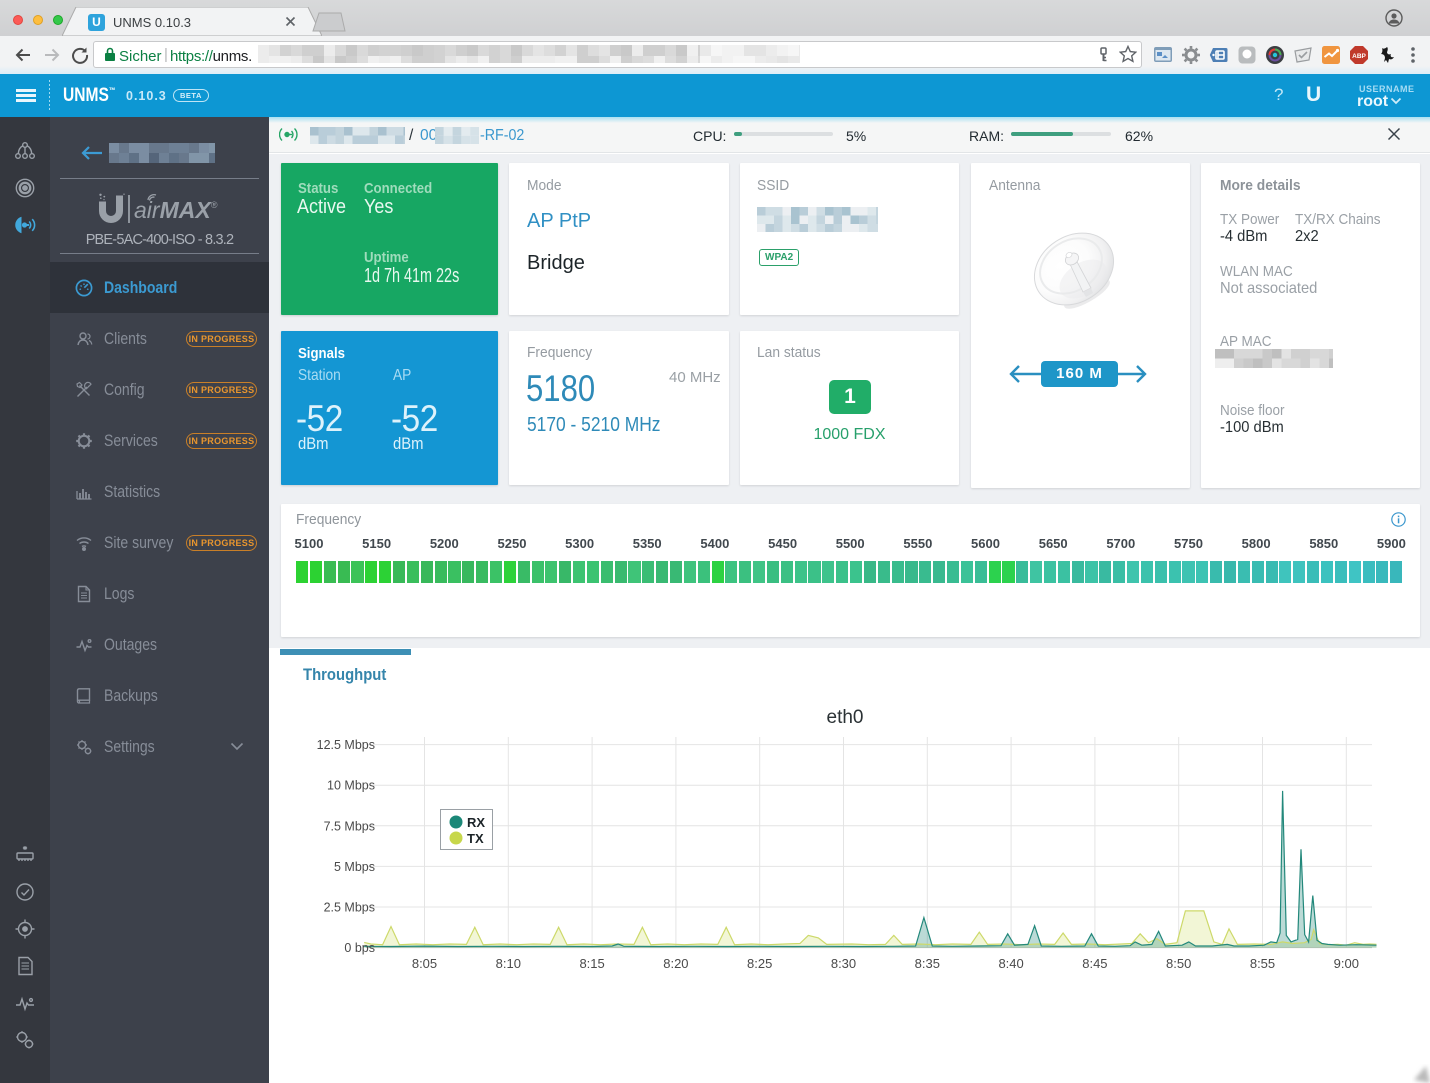  What do you see at coordinates (475, 838) in the screenshot?
I see `svg-text: TX` at bounding box center [475, 838].